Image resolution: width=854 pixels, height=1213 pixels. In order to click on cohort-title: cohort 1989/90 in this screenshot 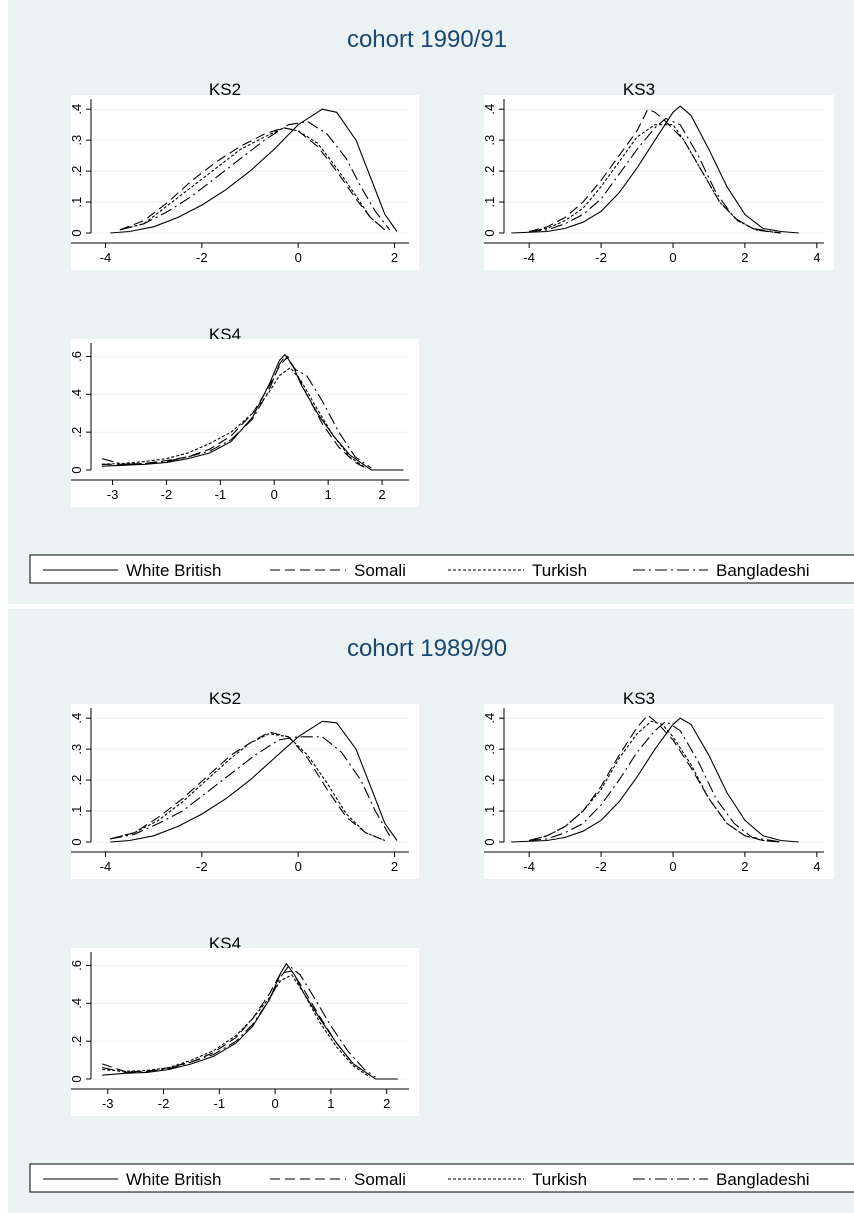, I will do `click(427, 648)`.